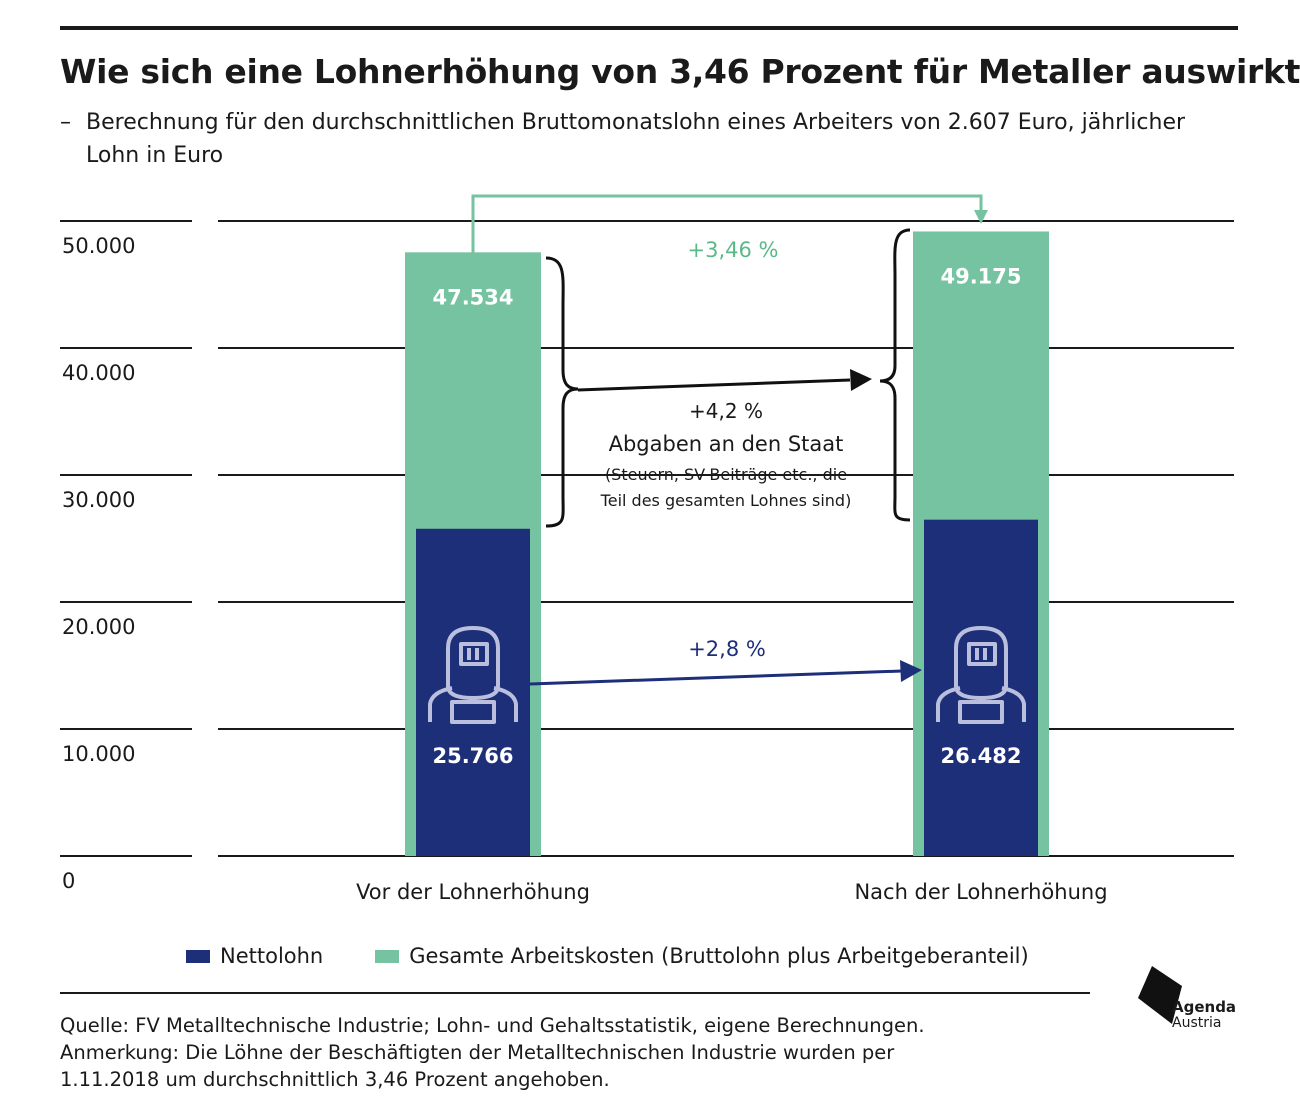 The width and height of the screenshot is (1300, 1108). Describe the element at coordinates (472, 297) in the screenshot. I see `bar-label-arbeitskosten: 47.534` at that location.